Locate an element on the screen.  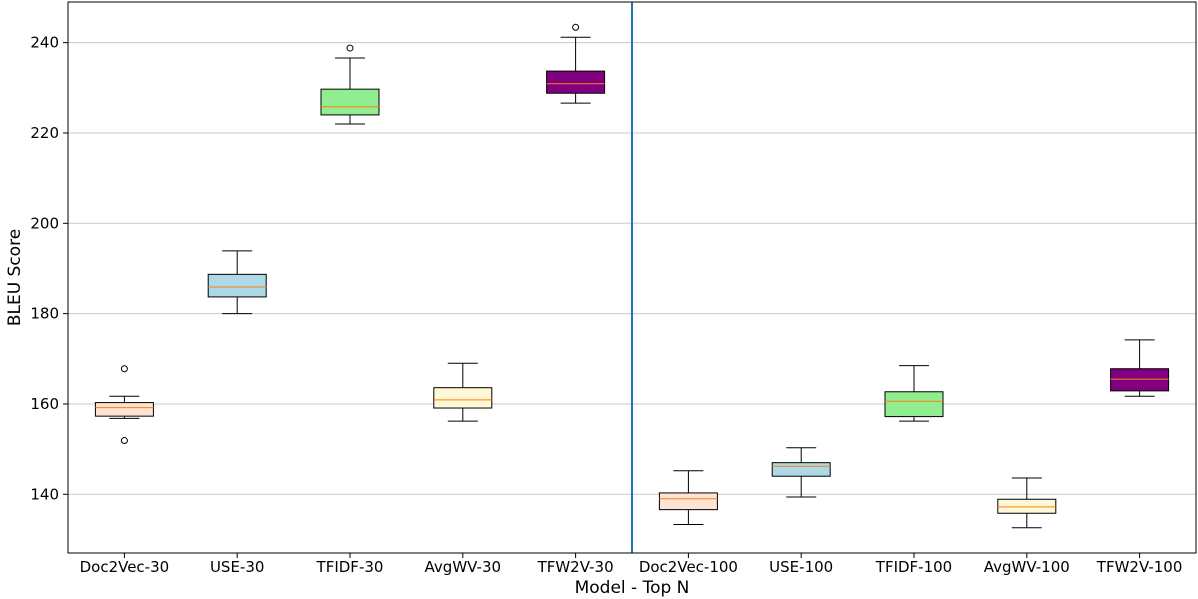
y-tick-label: 160 is located at coordinates (44, 404).